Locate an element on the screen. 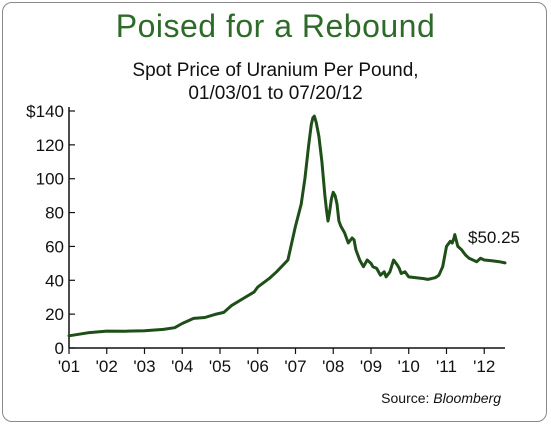 This screenshot has width=551, height=426. y-tick-label: 60 is located at coordinates (54, 246).